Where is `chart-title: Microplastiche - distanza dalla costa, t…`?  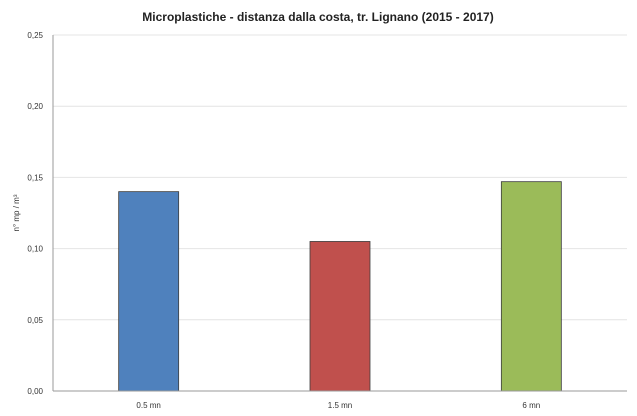
chart-title: Microplastiche - distanza dalla costa, t… is located at coordinates (317, 17).